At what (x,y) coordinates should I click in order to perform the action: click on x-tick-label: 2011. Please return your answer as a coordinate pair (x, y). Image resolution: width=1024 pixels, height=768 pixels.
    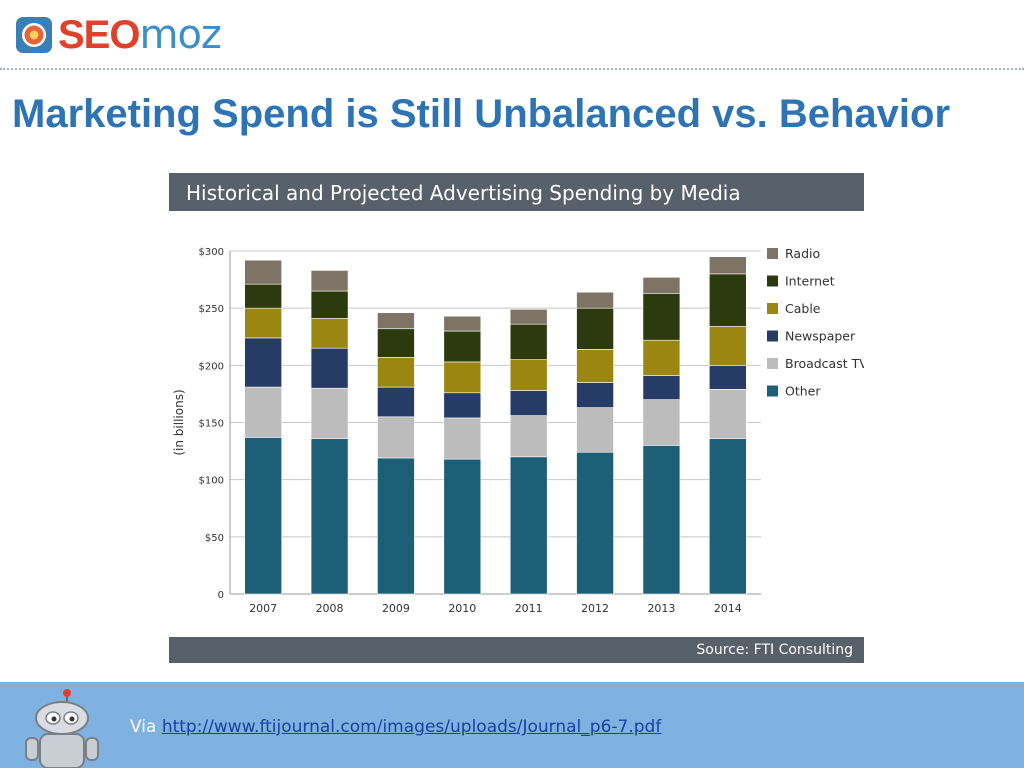
    Looking at the image, I should click on (529, 608).